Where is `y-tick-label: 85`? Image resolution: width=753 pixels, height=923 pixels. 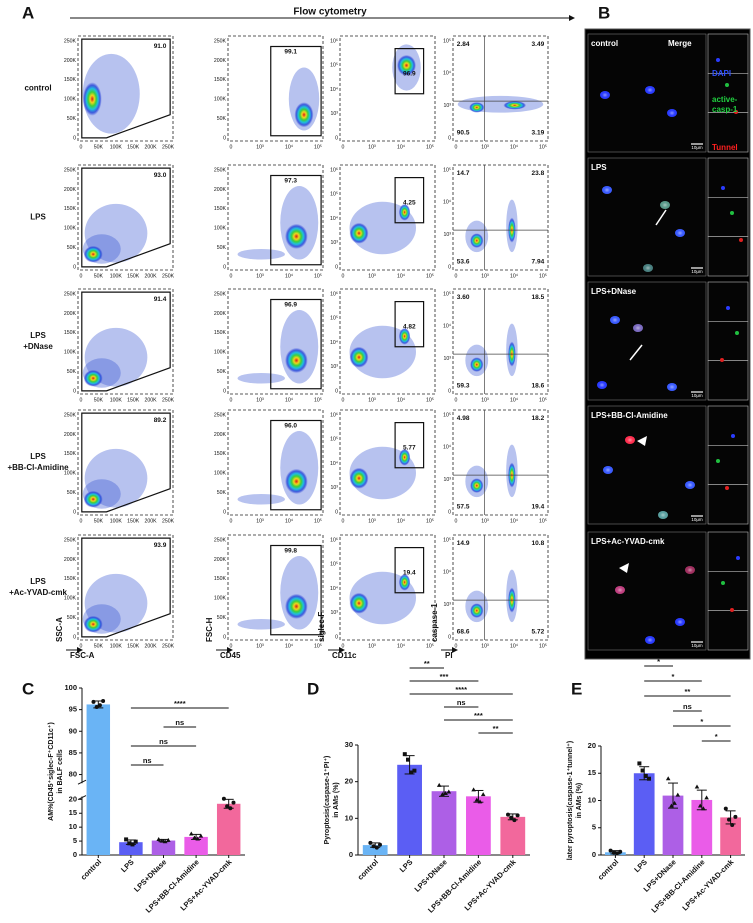 y-tick-label: 85 is located at coordinates (73, 752).